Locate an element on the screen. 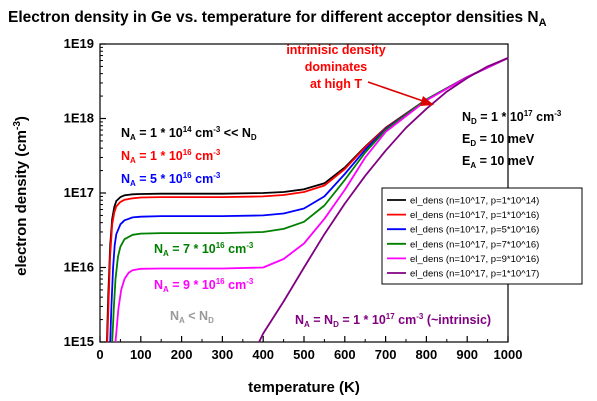  intrinsic-line3: at high T is located at coordinates (336, 84).